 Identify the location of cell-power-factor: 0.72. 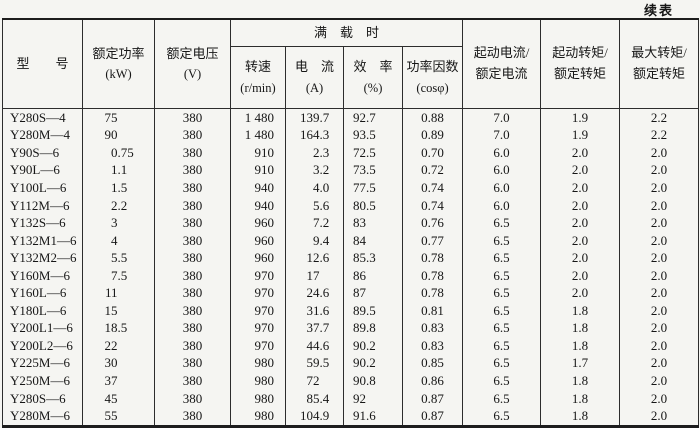
(432, 170).